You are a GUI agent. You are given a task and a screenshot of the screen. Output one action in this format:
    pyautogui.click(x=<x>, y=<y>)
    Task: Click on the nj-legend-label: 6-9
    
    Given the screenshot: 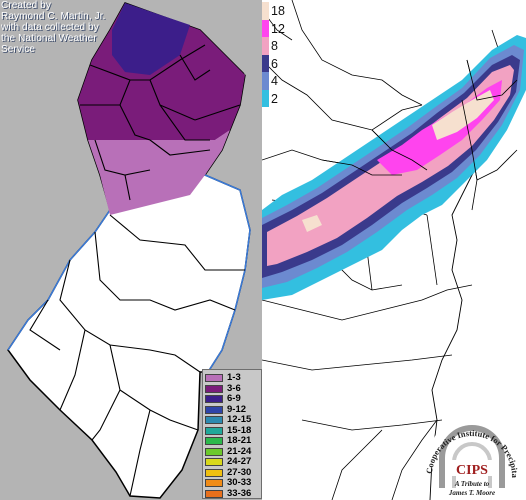 What is the action you would take?
    pyautogui.click(x=234, y=398)
    